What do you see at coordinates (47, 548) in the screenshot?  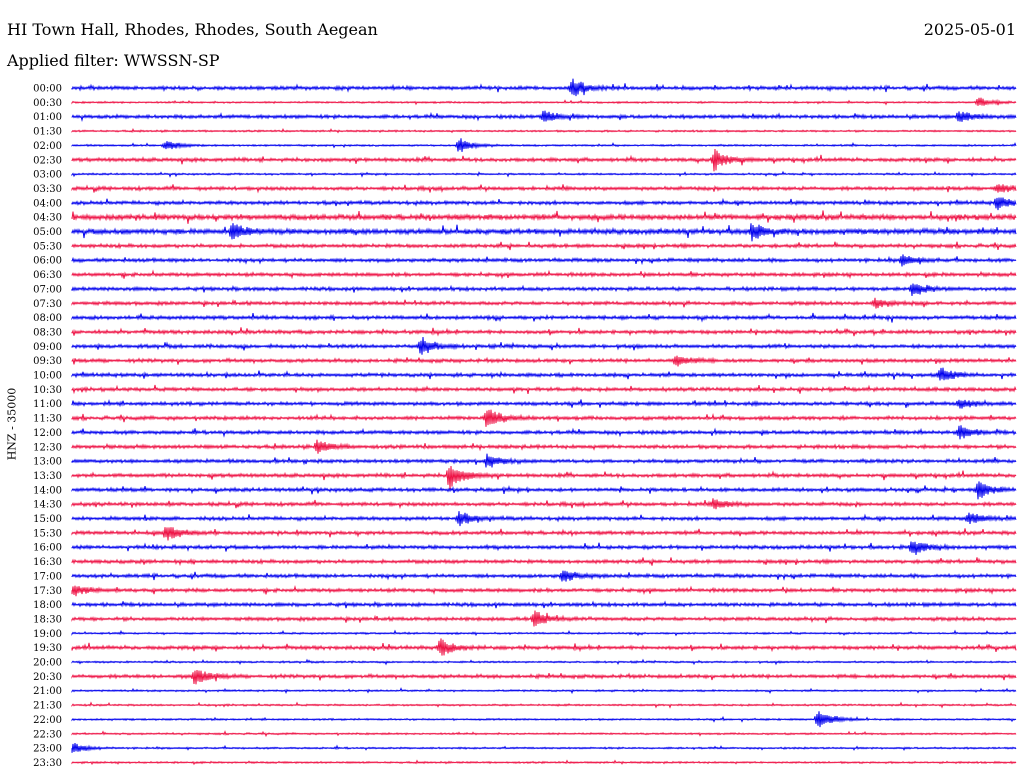 I see `row-time-label: 16:00` at bounding box center [47, 548].